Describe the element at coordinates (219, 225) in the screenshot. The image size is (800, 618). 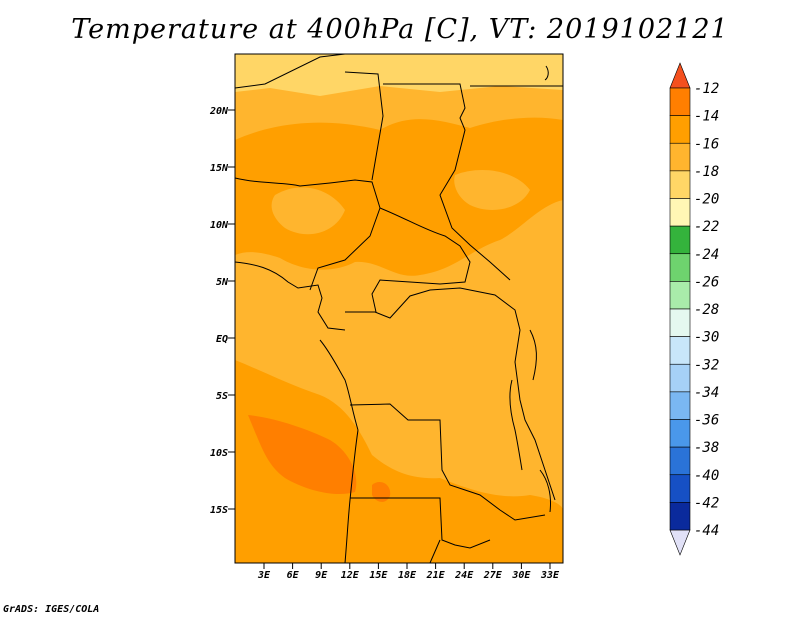
I see `lat-tick-label: 10N` at that location.